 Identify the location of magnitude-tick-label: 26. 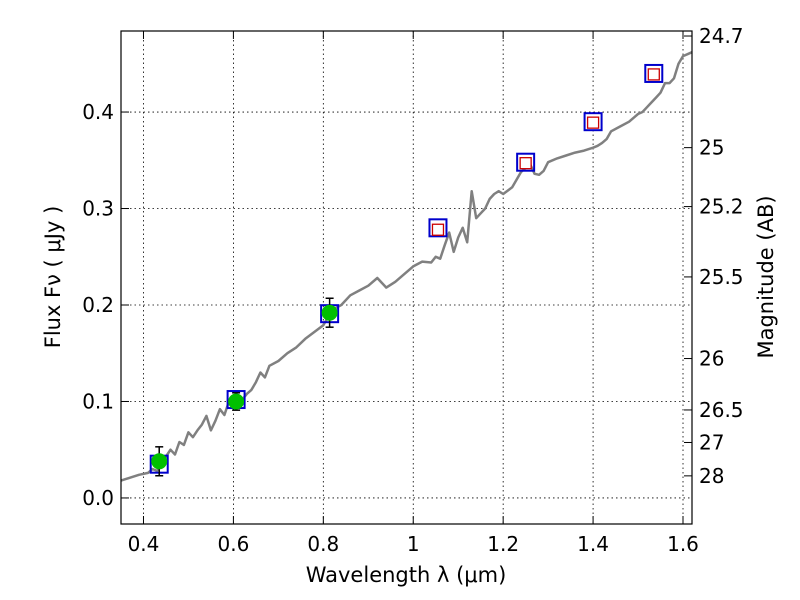
(711, 359).